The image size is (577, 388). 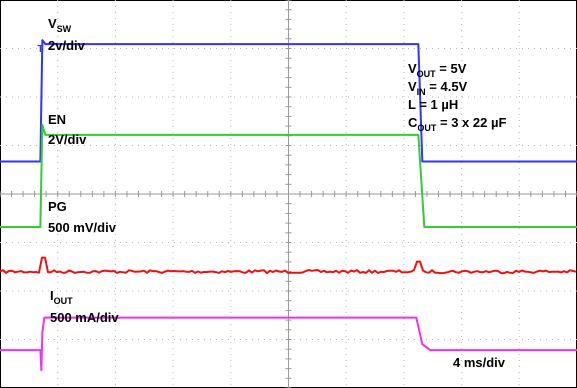 What do you see at coordinates (412, 86) in the screenshot?
I see `condition-1-main: V` at bounding box center [412, 86].